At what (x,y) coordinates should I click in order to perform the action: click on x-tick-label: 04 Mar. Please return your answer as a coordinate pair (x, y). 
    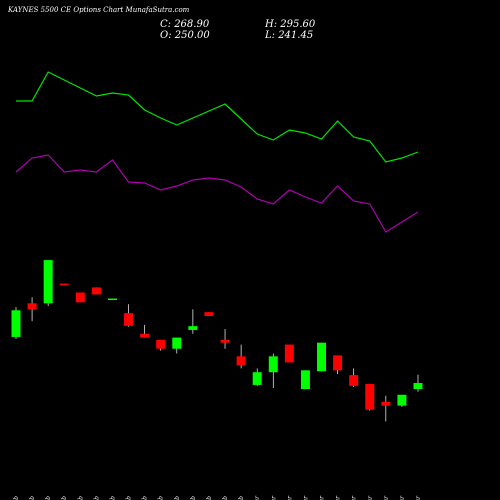
    Looking at the image, I should click on (273, 497).